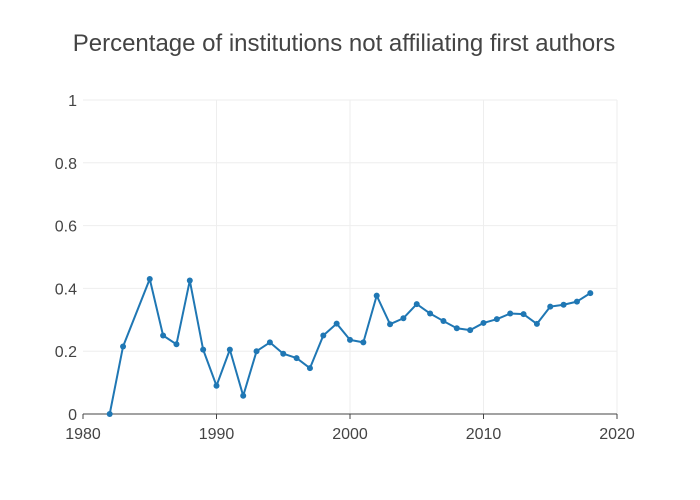  Describe the element at coordinates (617, 434) in the screenshot. I see `x-tick-label: 2020` at that location.